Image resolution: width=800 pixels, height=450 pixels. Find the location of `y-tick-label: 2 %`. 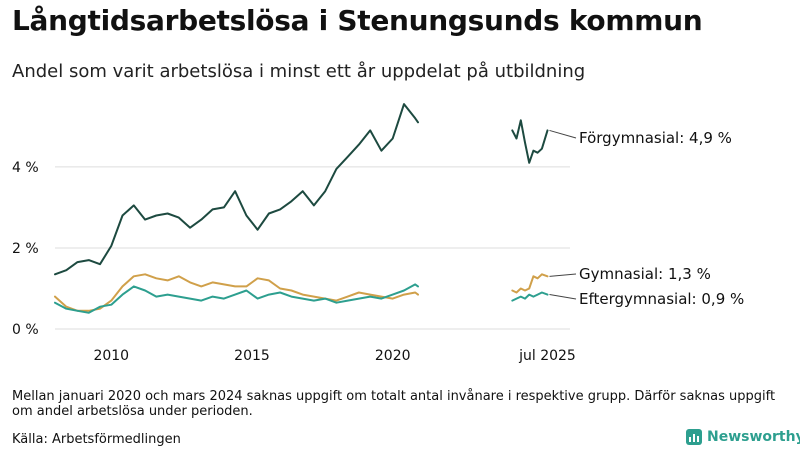

y-tick-label: 2 % is located at coordinates (25, 249).